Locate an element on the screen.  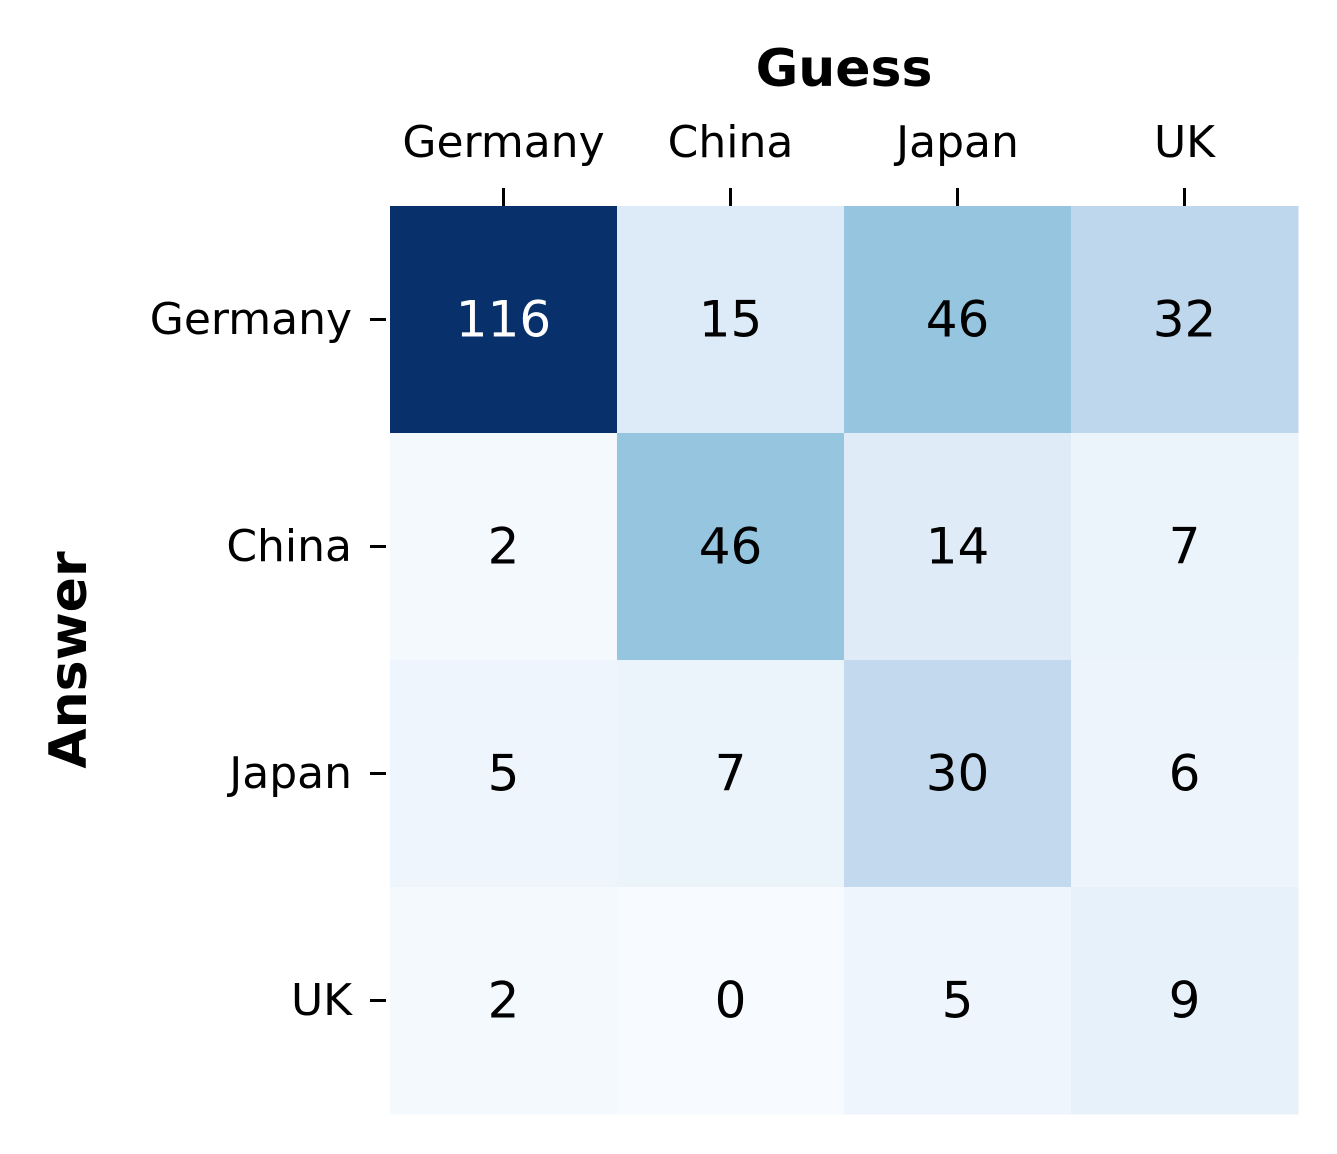
cell-label-germany-germany: 116 is located at coordinates (503, 320).